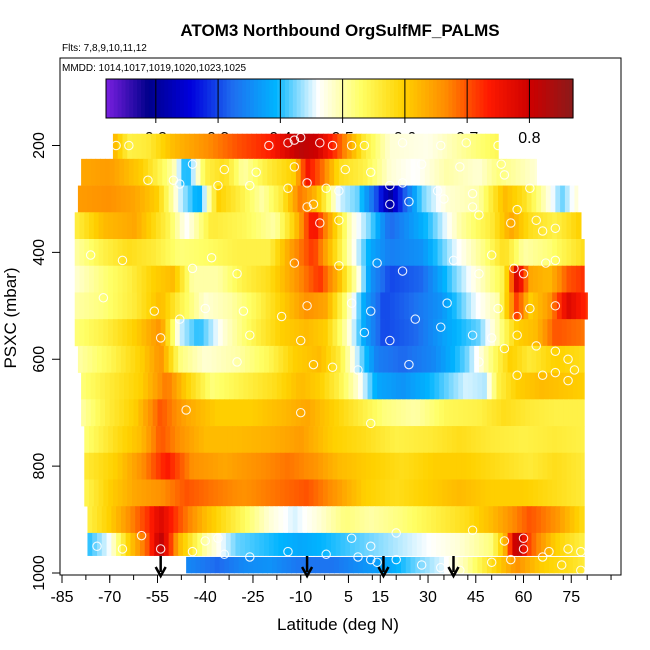 The image size is (650, 650). Describe the element at coordinates (524, 597) in the screenshot. I see `x-tick-label: 60` at that location.